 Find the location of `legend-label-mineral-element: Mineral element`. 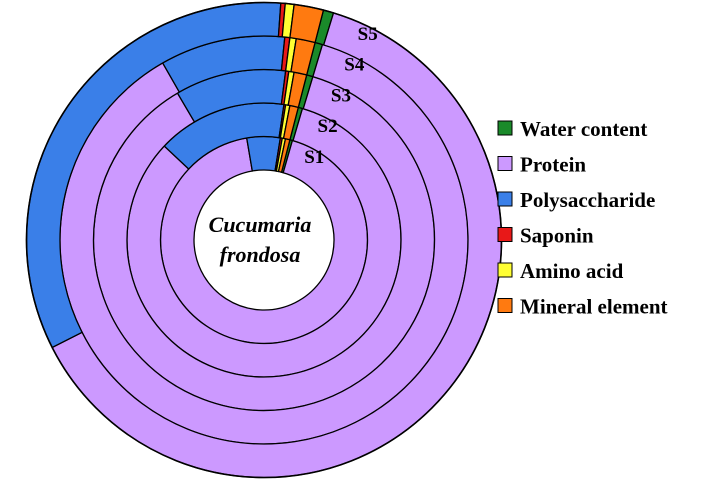

legend-label-mineral-element: Mineral element is located at coordinates (594, 307).